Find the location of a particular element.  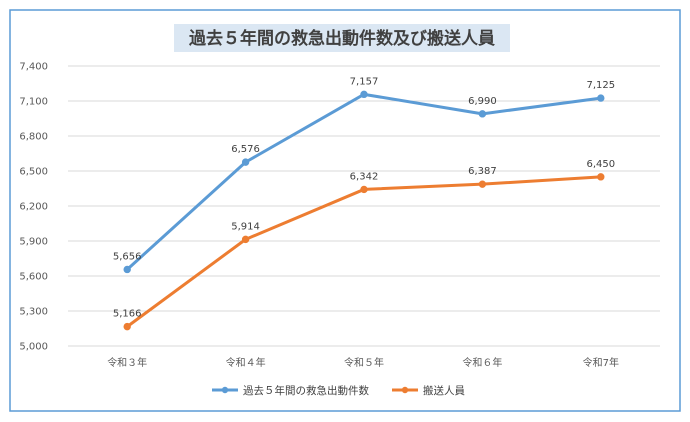

y-tick-label: 5,900 is located at coordinates (33, 242).